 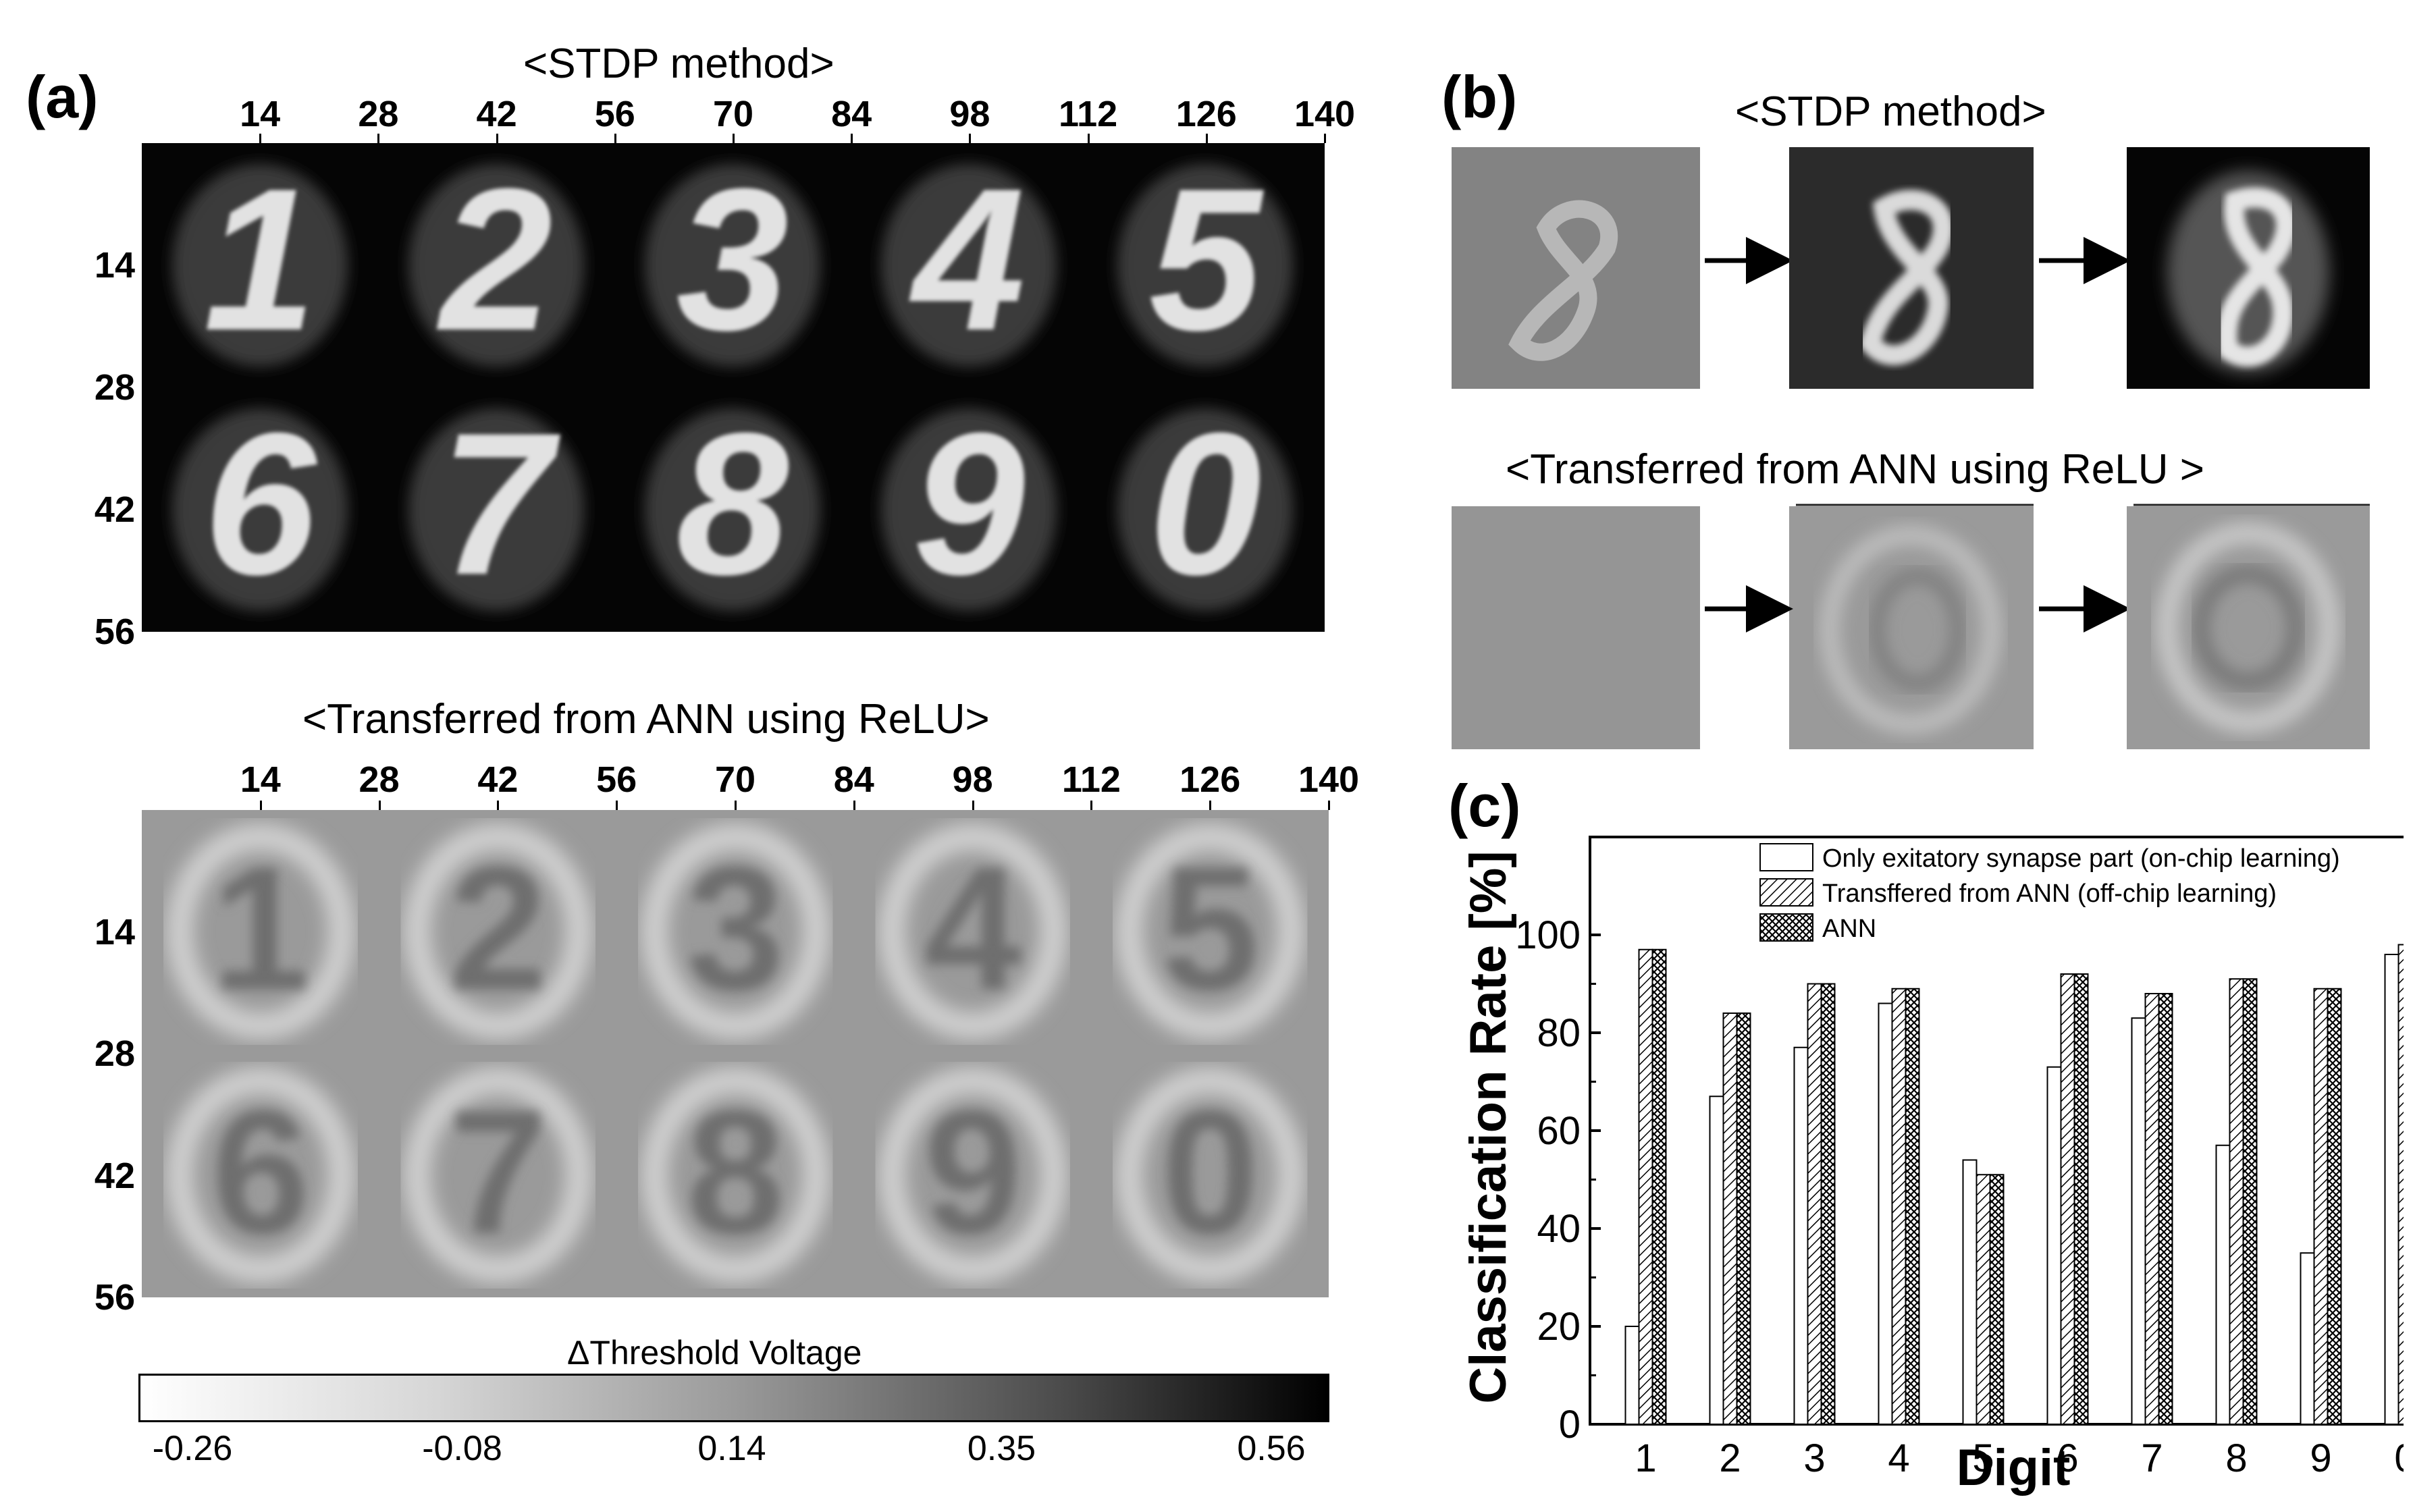 What do you see at coordinates (732, 1448) in the screenshot?
I see `colorbar-tick-2: 0.14` at bounding box center [732, 1448].